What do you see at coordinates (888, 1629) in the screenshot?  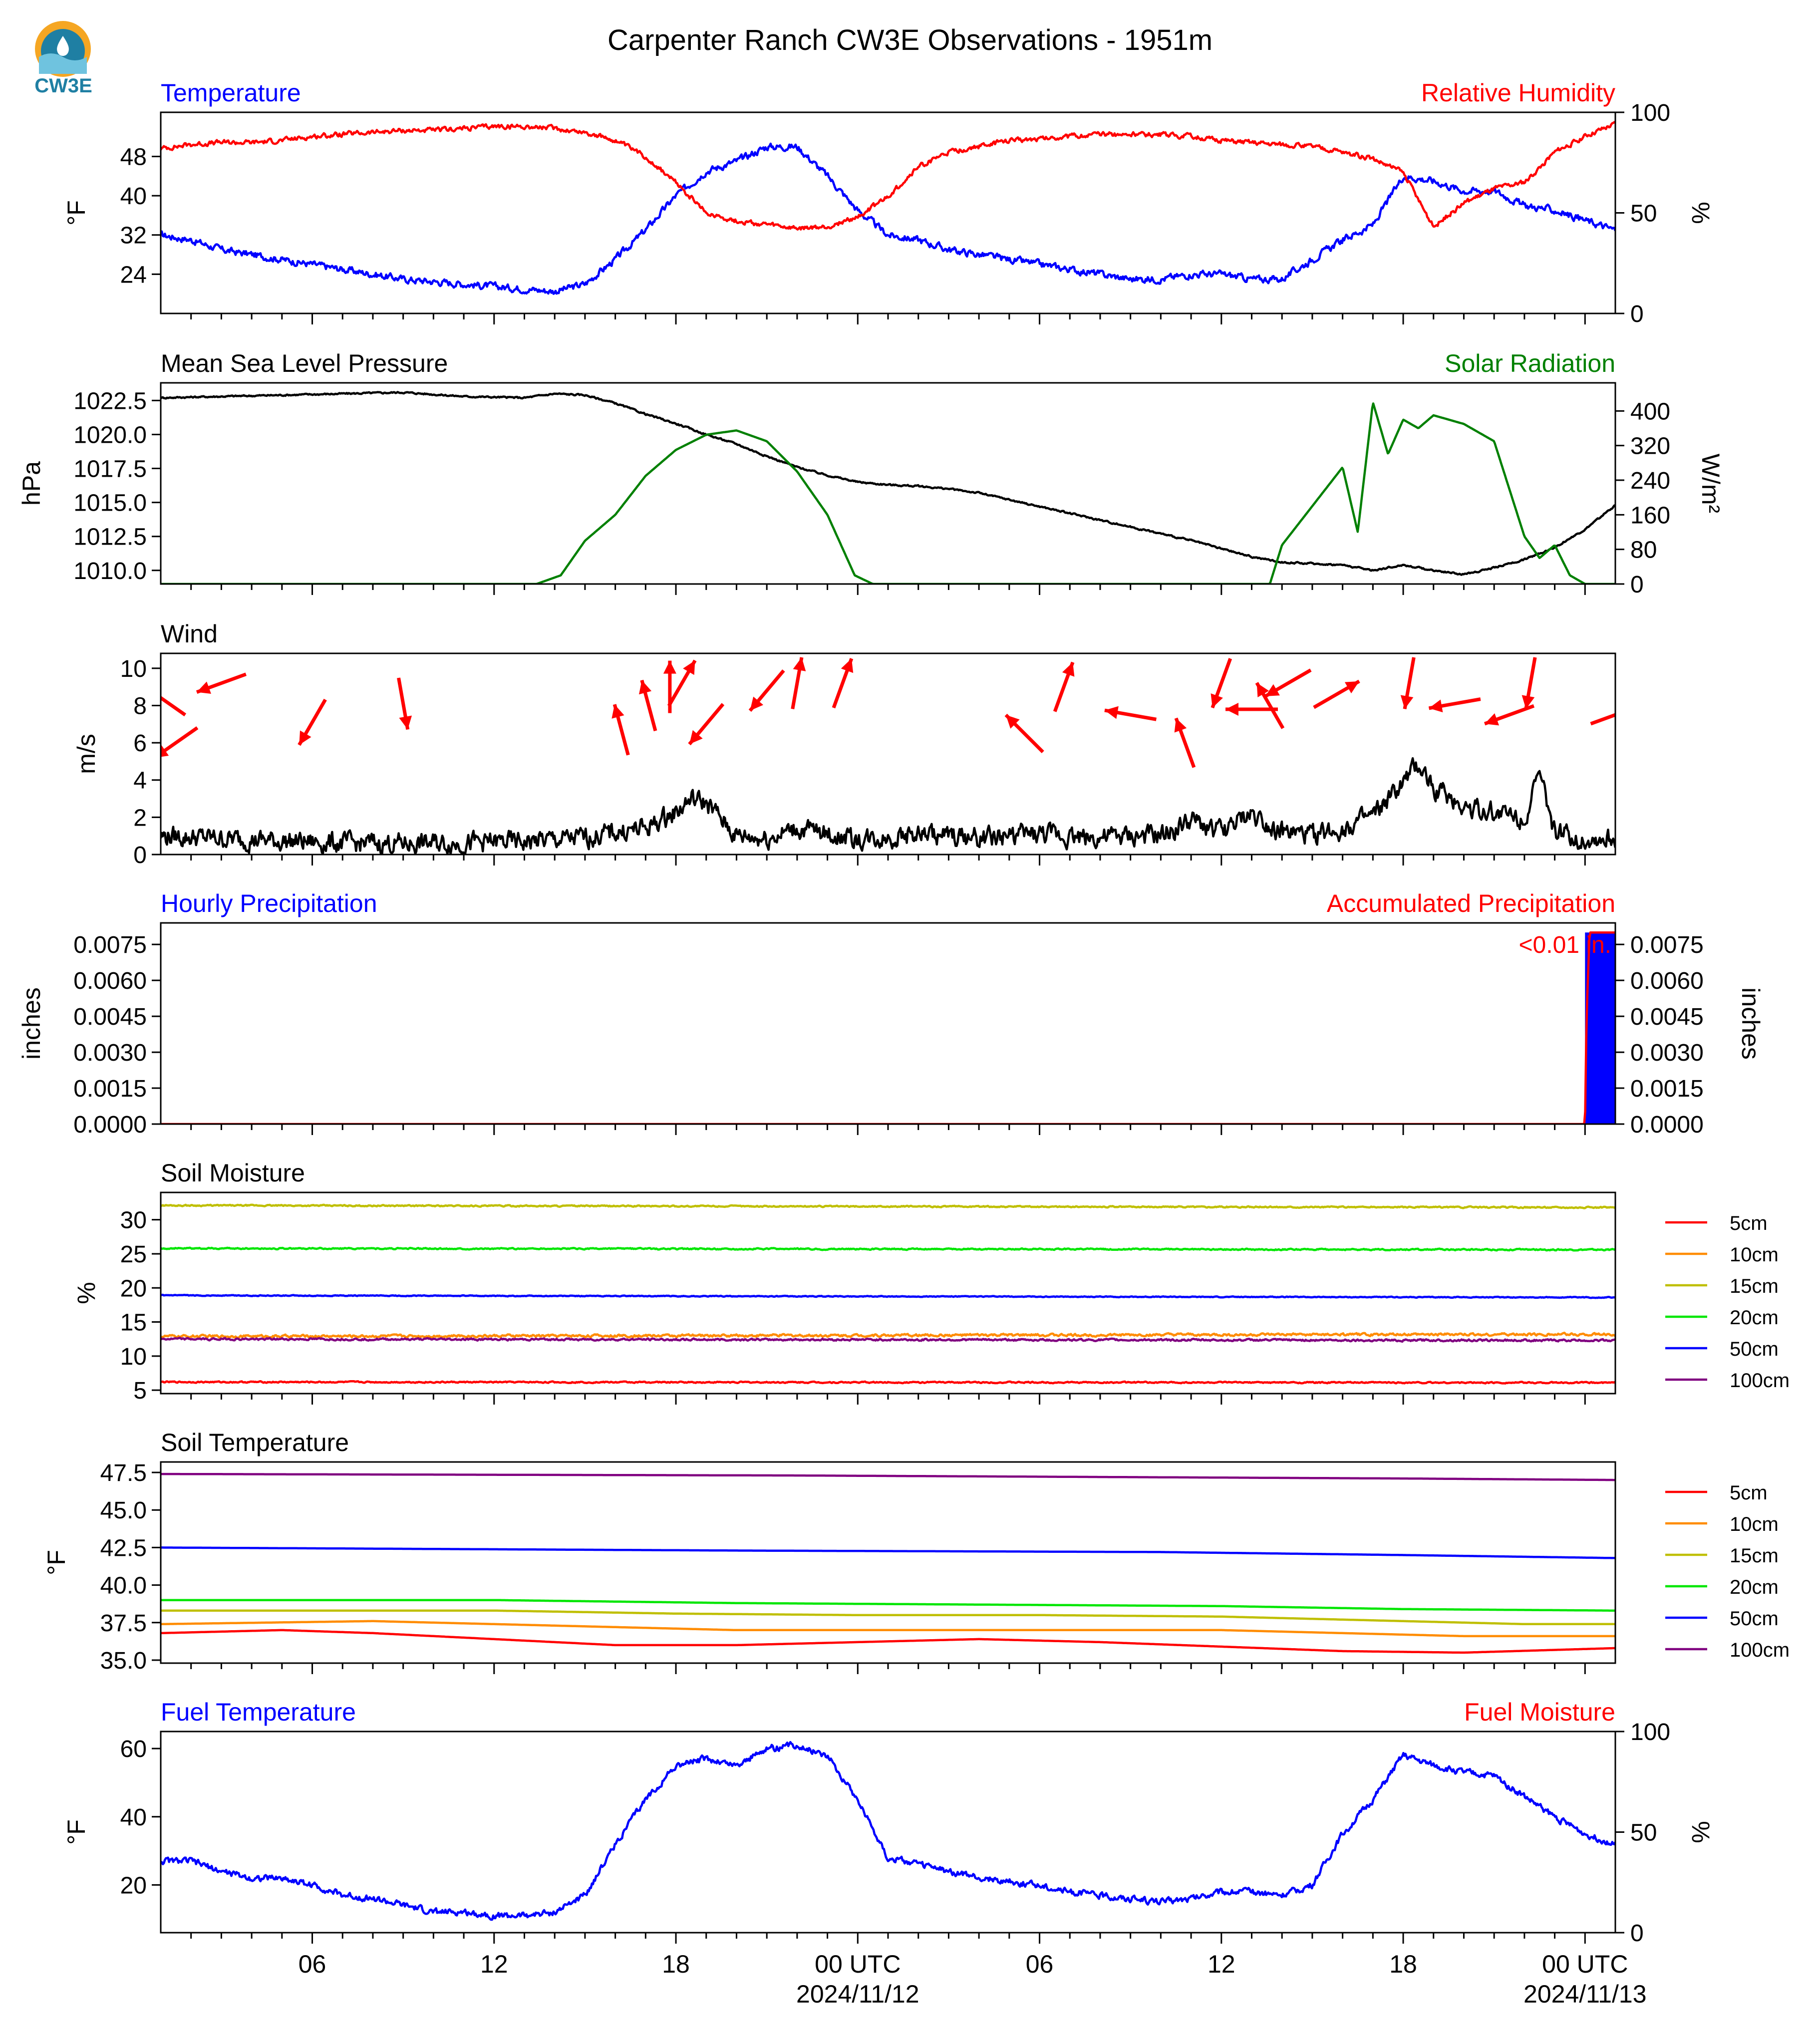 I see `series-line-10cm` at bounding box center [888, 1629].